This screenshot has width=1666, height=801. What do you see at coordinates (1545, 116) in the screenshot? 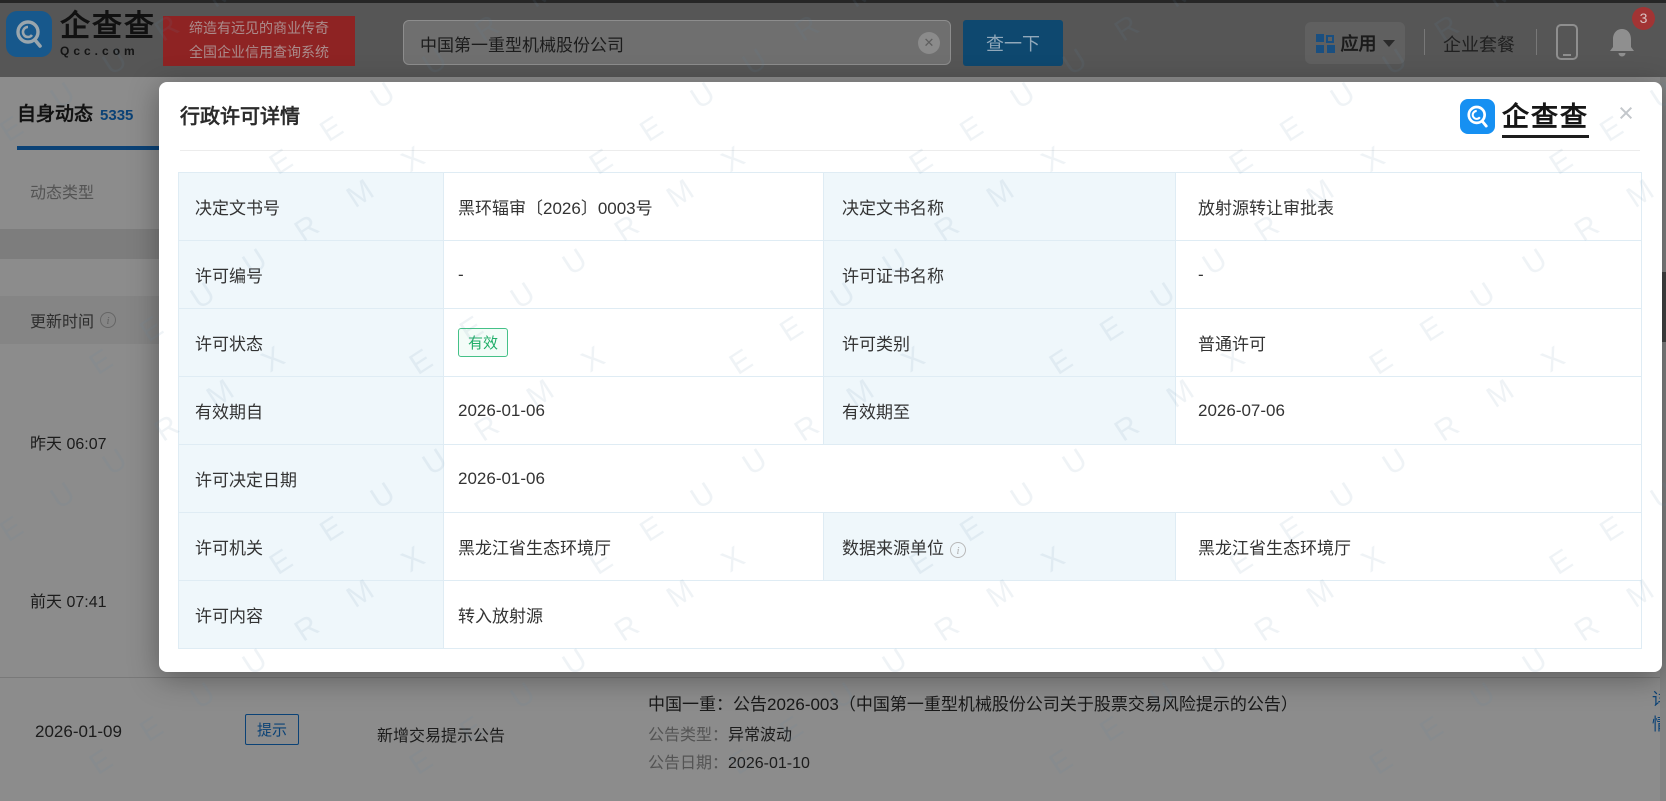
I see `modal-qcc-logo-text: 企查查` at bounding box center [1545, 116].